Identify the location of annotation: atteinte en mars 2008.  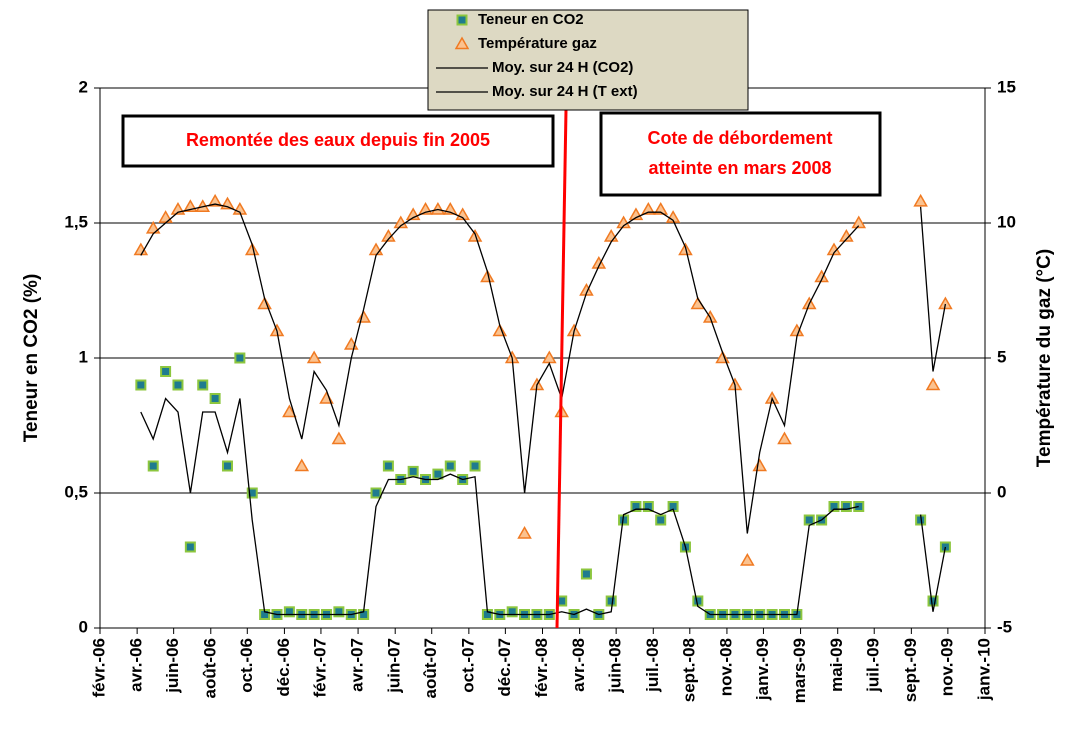
(739, 168).